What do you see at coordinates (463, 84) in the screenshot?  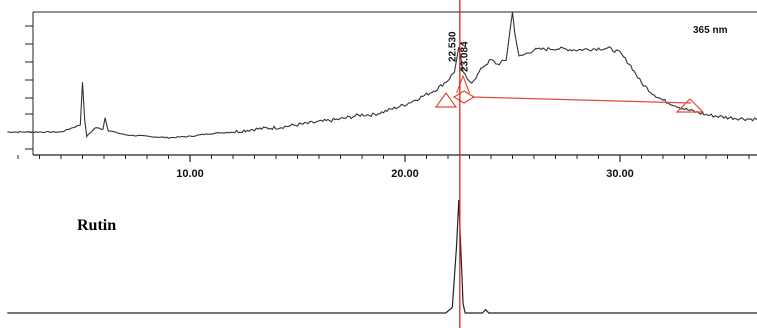 I see `peak-apex-marker` at bounding box center [463, 84].